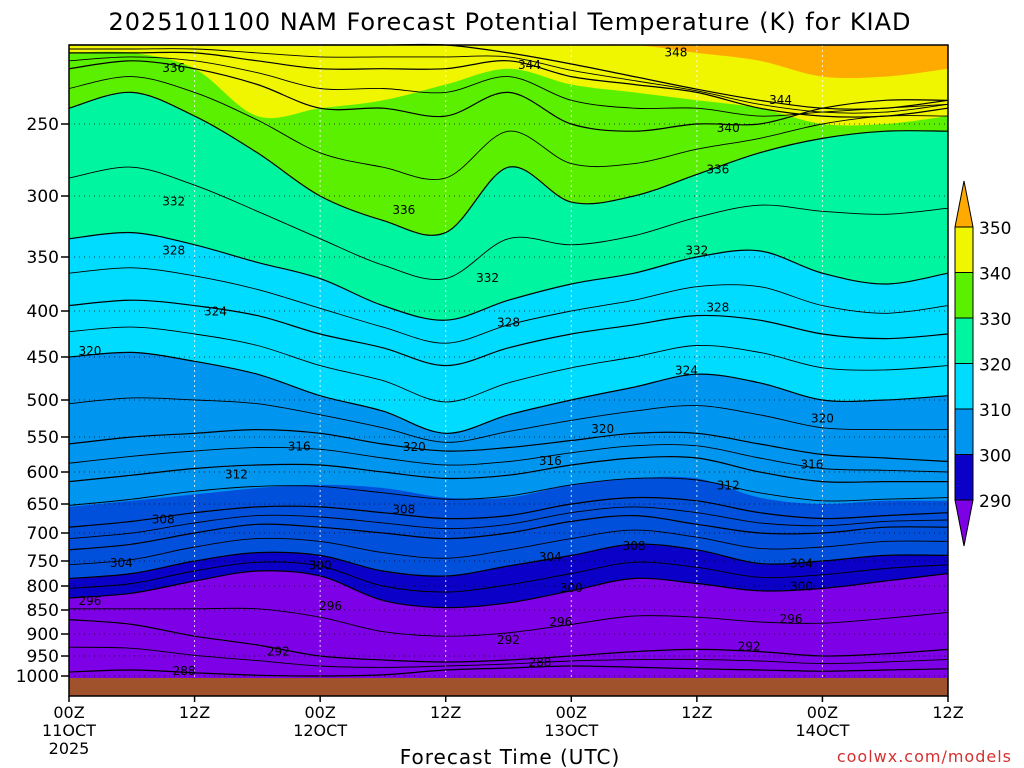 The width and height of the screenshot is (1024, 768). What do you see at coordinates (791, 619) in the screenshot?
I see `contour-label-36: 296` at bounding box center [791, 619].